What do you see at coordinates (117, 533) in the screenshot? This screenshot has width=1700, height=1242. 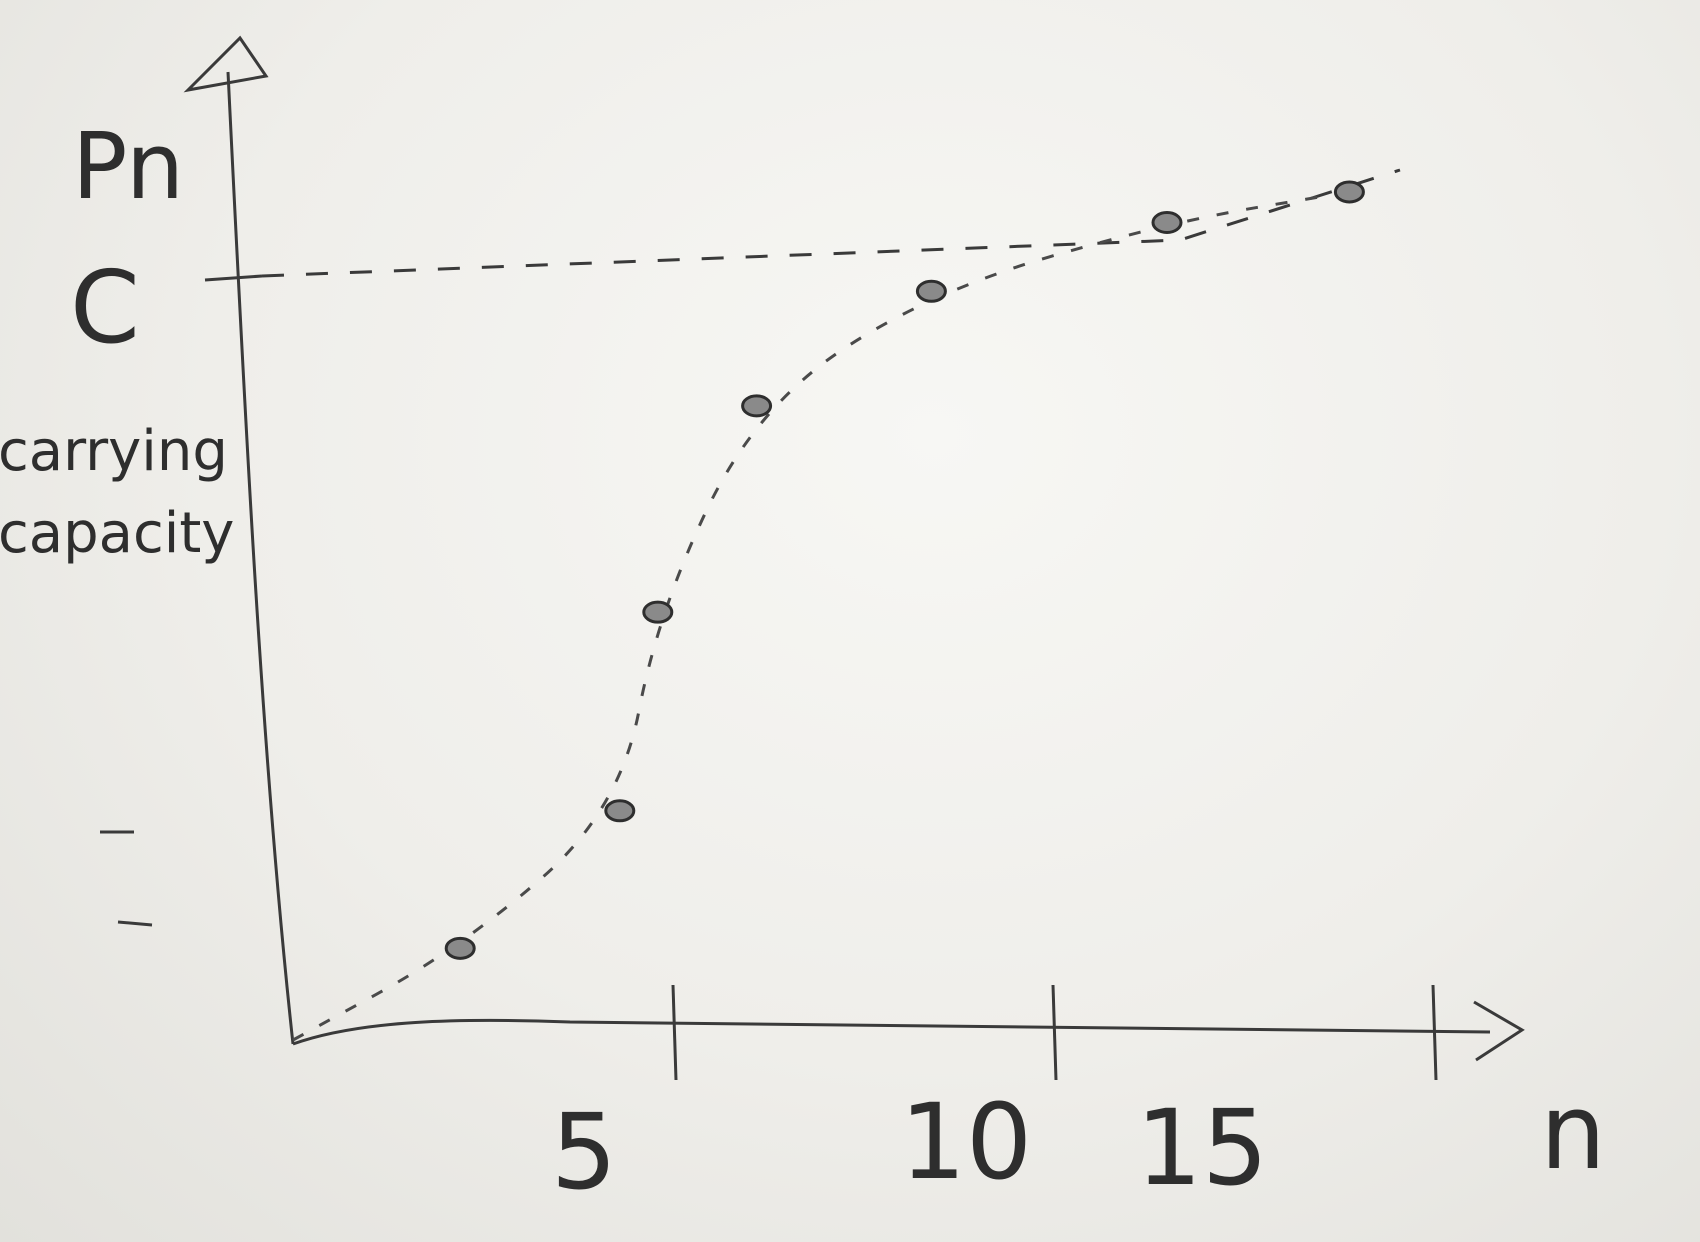 I see `carrying-capacity-line-2: capacity` at bounding box center [117, 533].